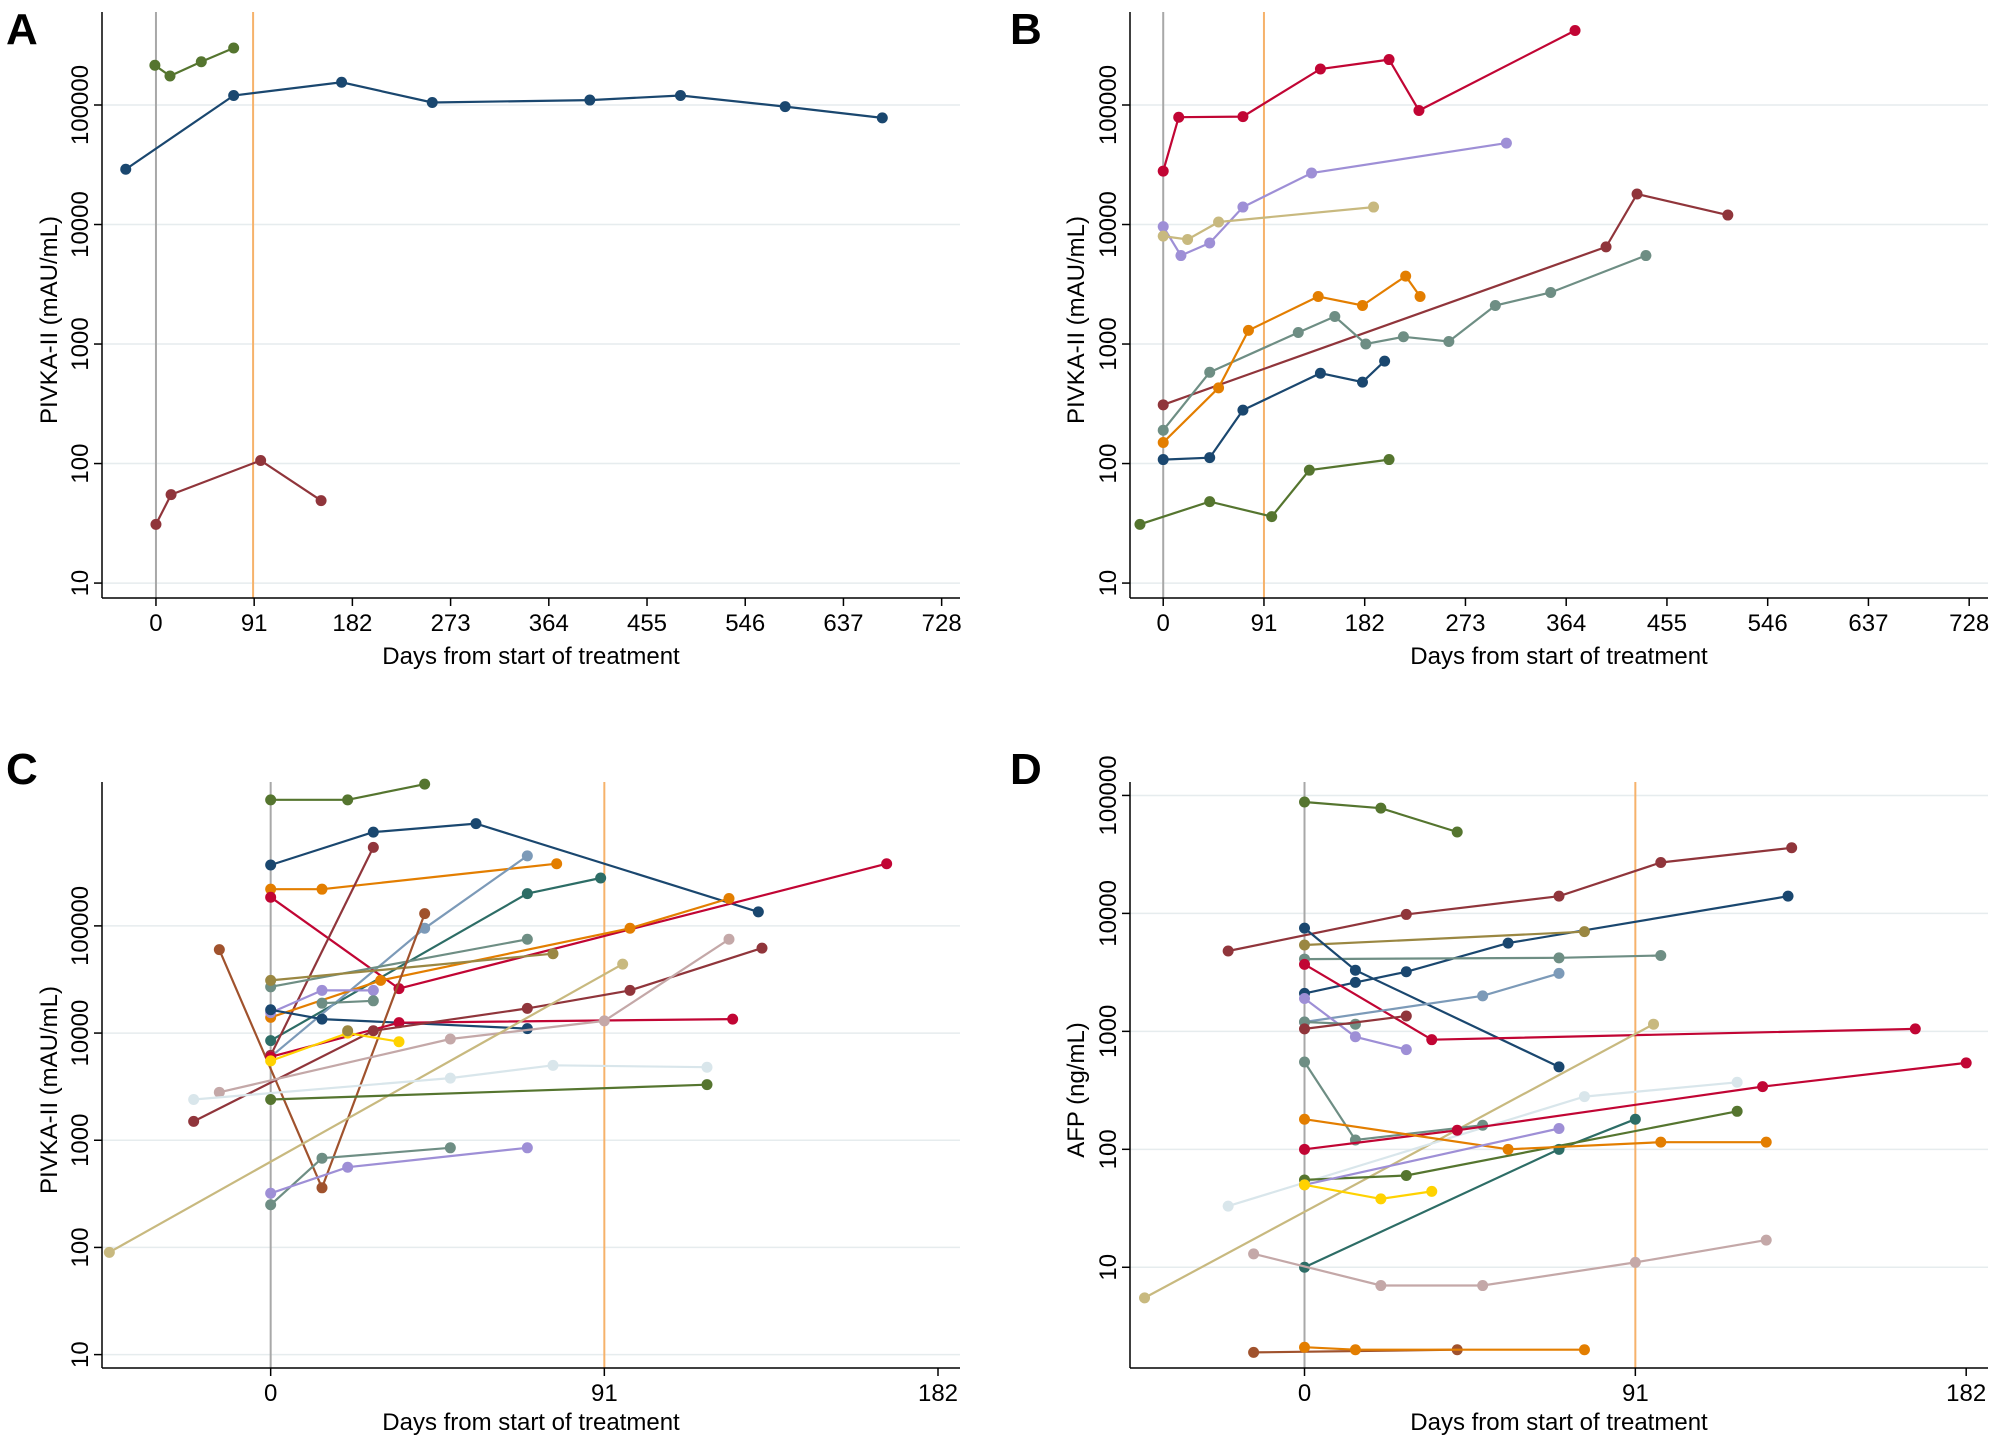 The height and width of the screenshot is (1439, 2000). What do you see at coordinates (238, 492) in the screenshot?
I see `panel-a-series-line` at bounding box center [238, 492].